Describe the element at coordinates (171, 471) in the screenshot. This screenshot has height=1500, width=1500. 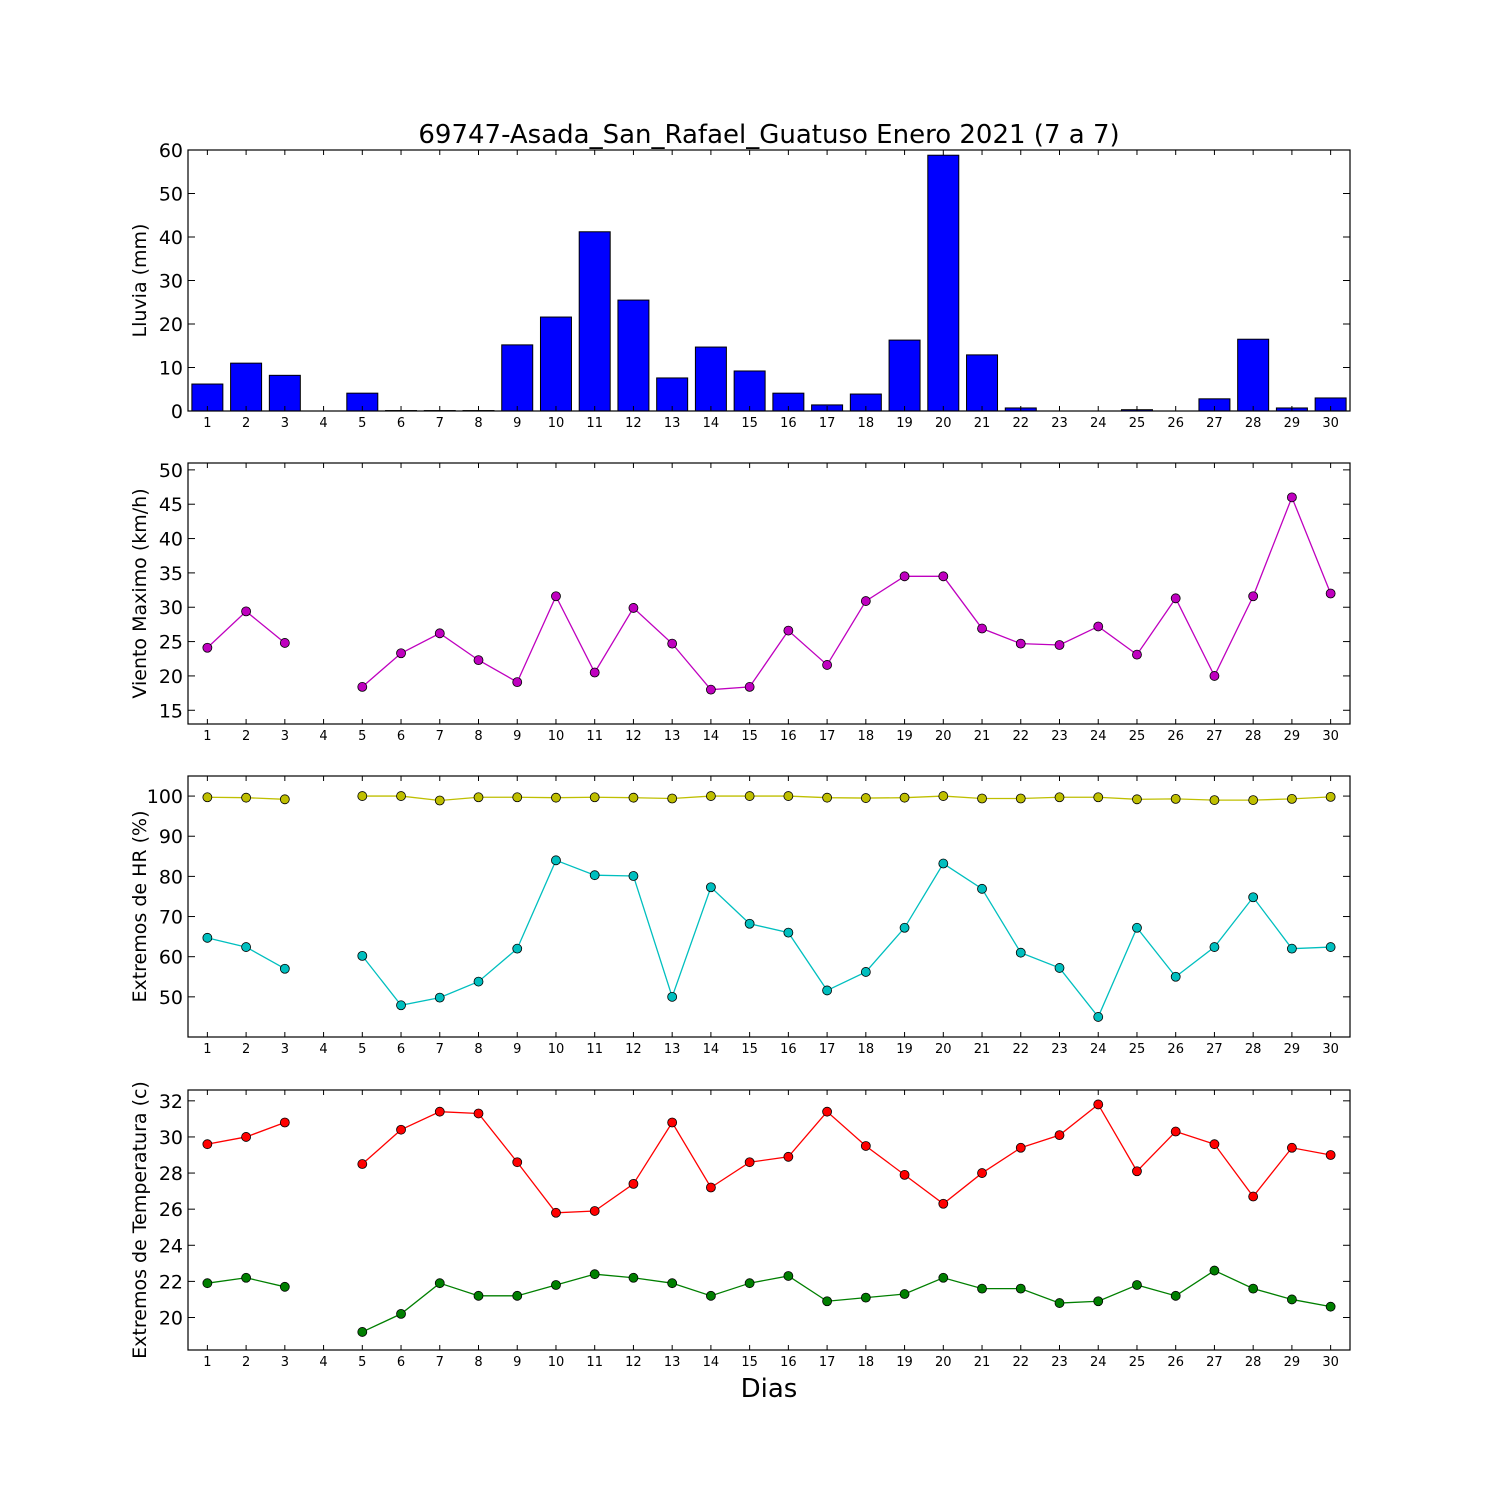
I see `y-tick-label: 50` at that location.